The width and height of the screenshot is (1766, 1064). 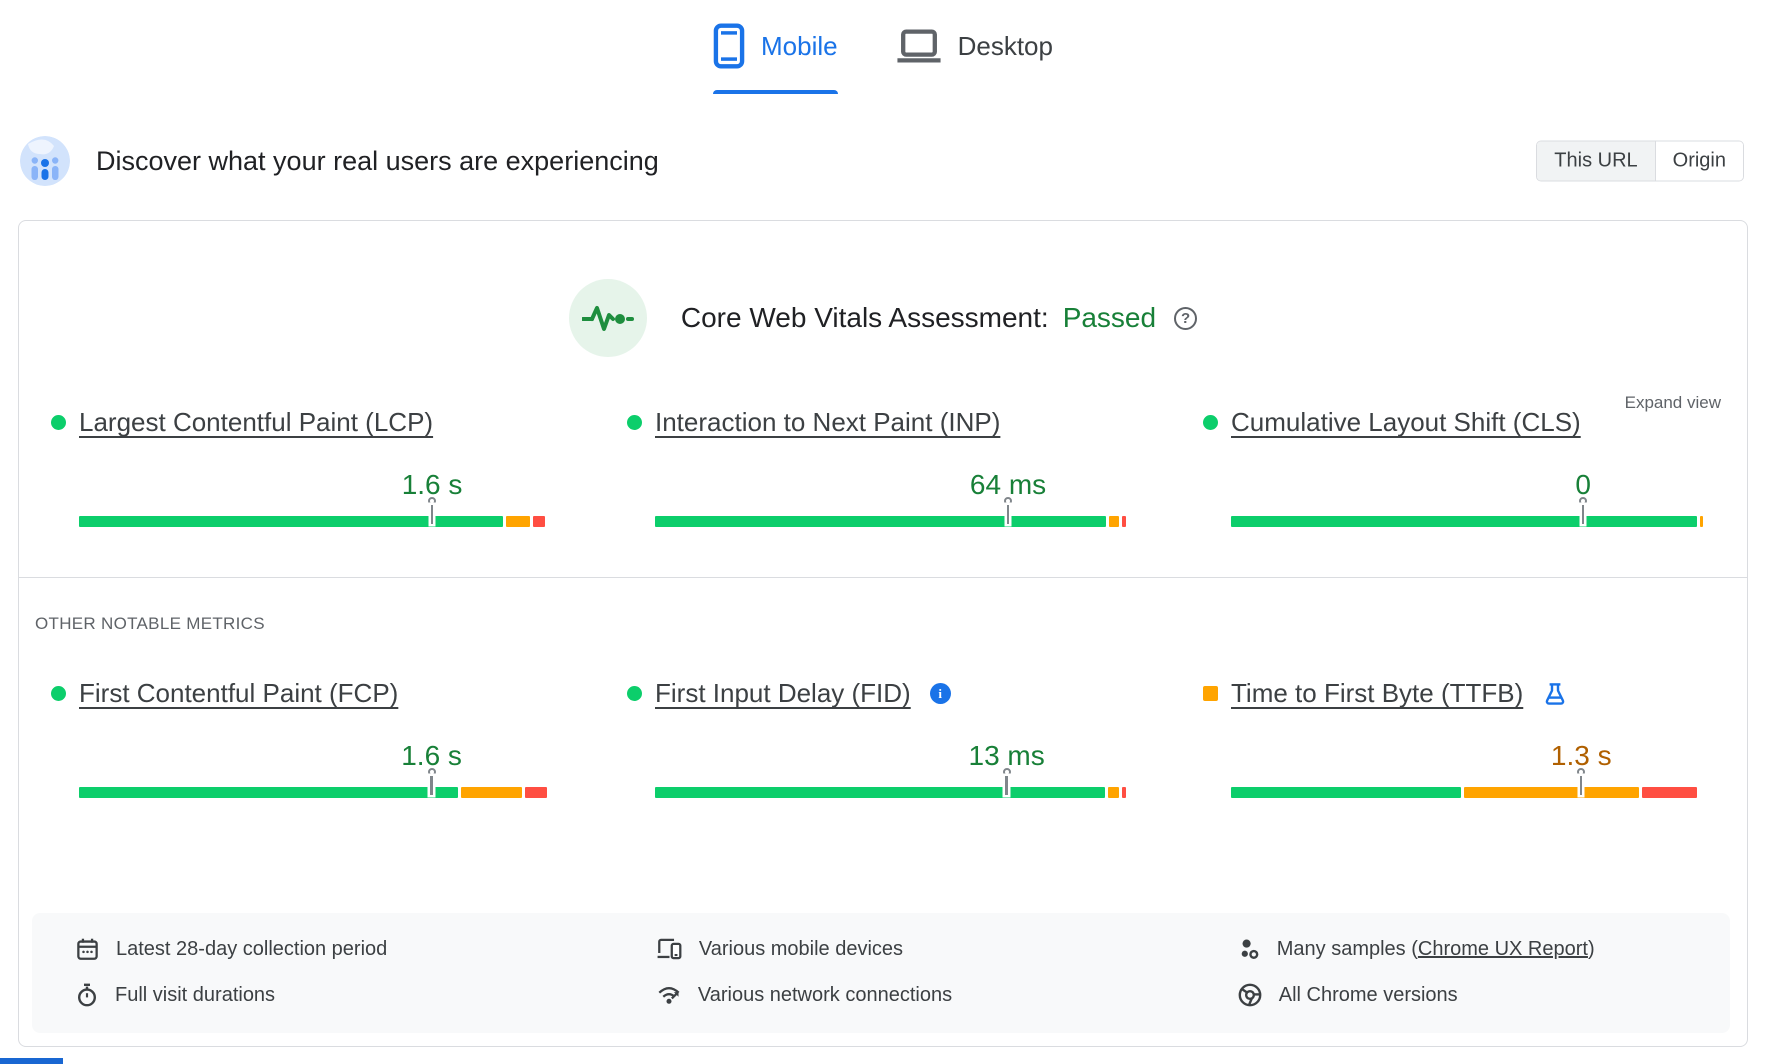 I want to click on expand-view-button: Expand view, so click(x=1672, y=402).